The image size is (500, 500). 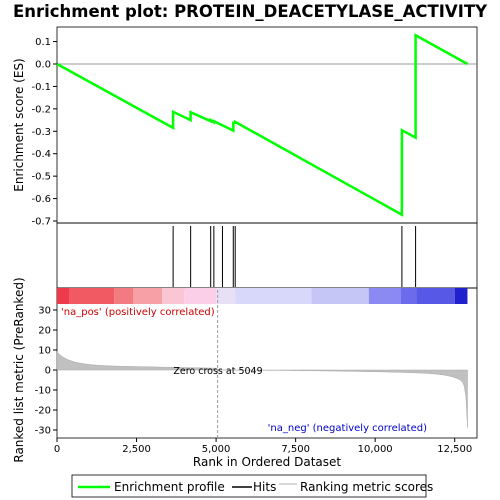 I want to click on metric-y-axis: 30 20 10 0 -10 -20 -30, so click(x=46, y=371).